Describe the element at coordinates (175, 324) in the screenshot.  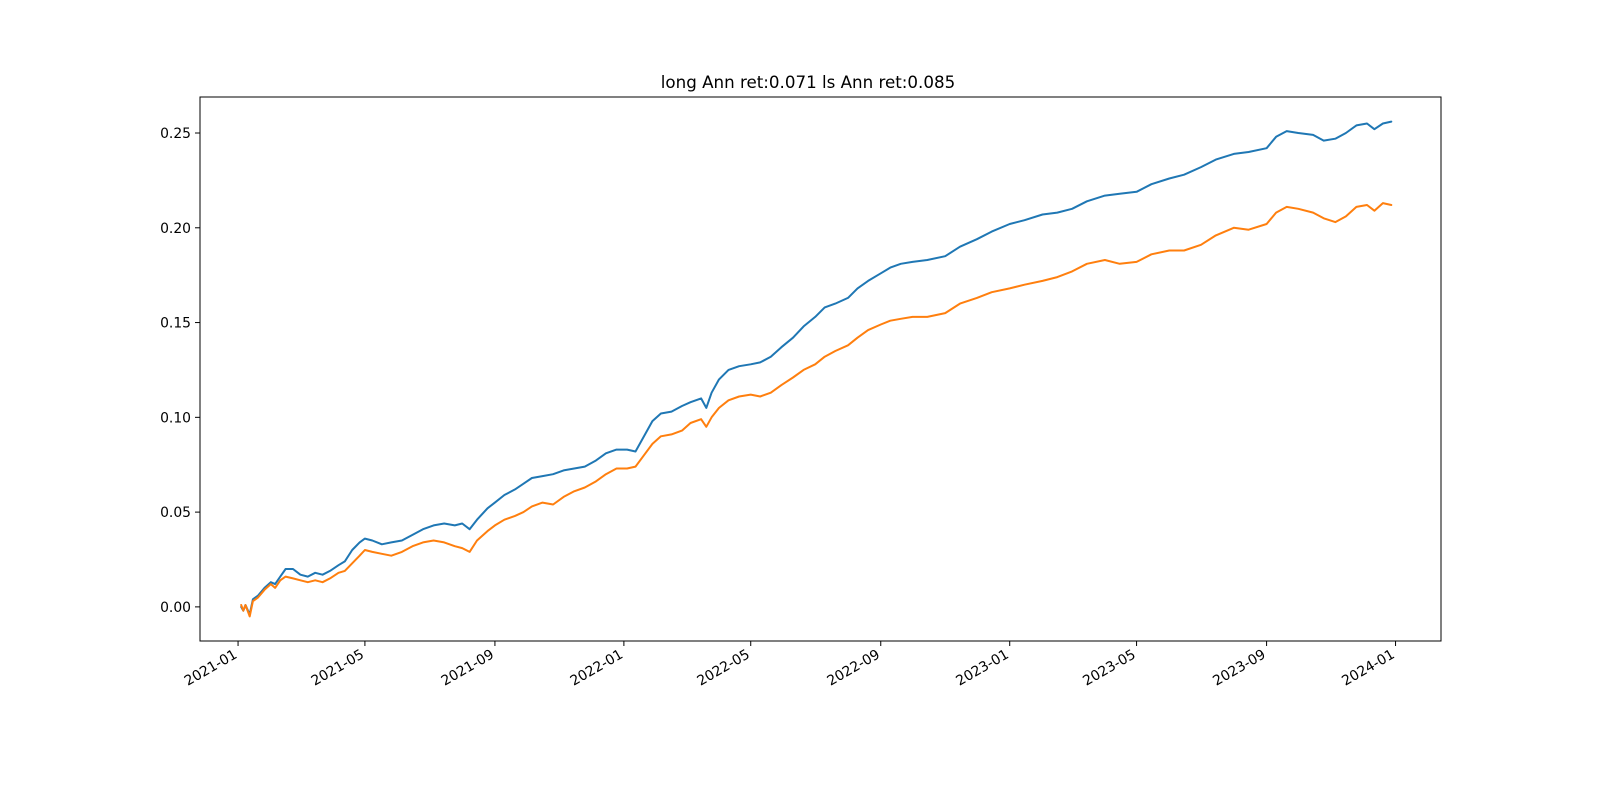
I see `y-tick-label: 0.15` at that location.